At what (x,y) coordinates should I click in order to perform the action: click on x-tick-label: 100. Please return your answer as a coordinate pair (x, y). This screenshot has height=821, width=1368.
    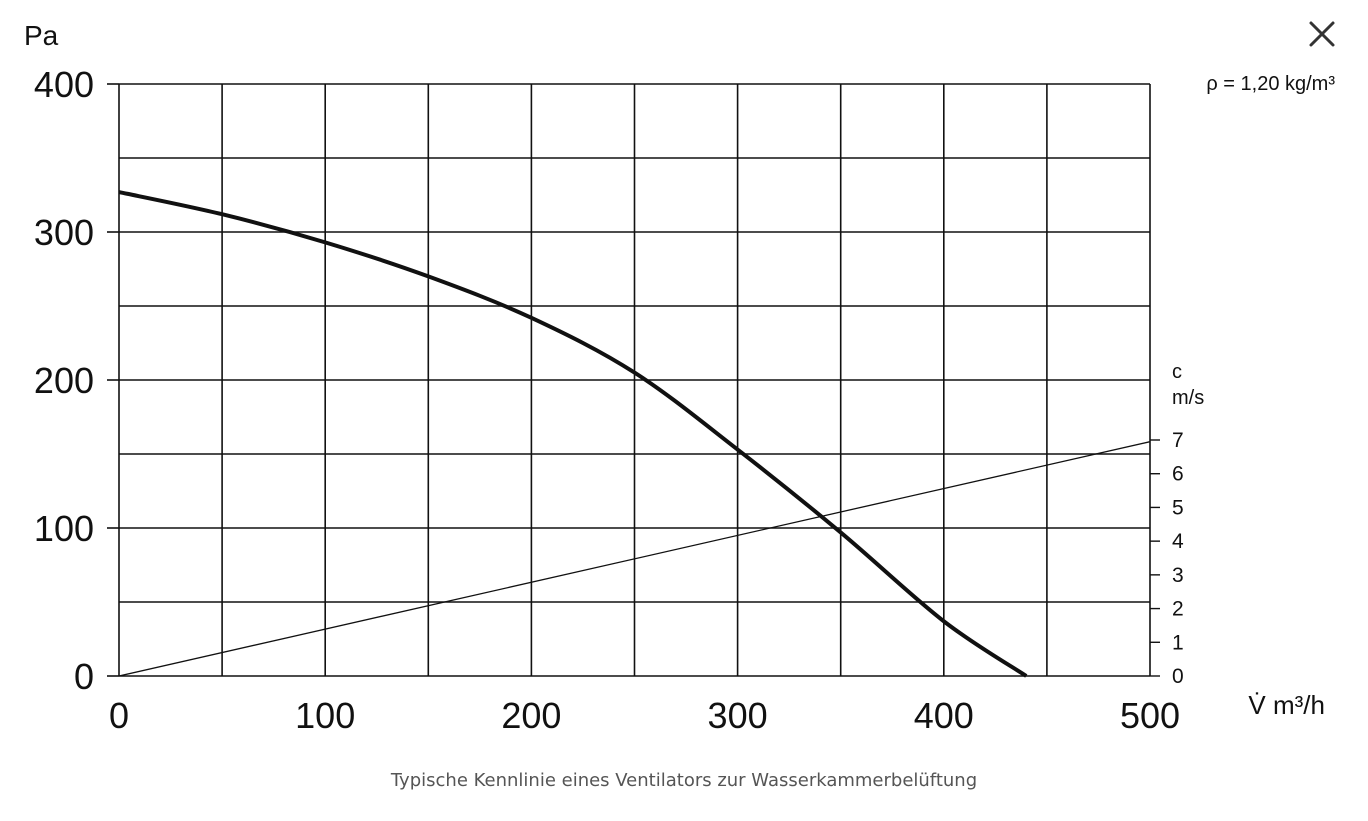
    Looking at the image, I should click on (325, 715).